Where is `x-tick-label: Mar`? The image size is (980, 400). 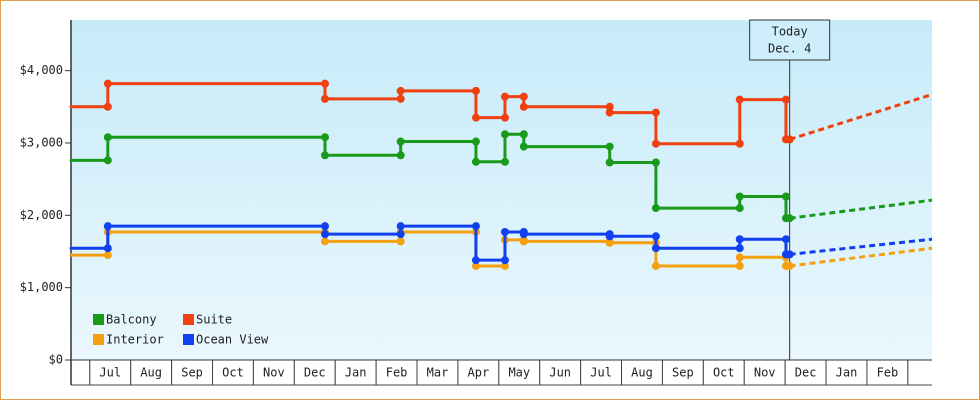
x-tick-label: Mar is located at coordinates (438, 373).